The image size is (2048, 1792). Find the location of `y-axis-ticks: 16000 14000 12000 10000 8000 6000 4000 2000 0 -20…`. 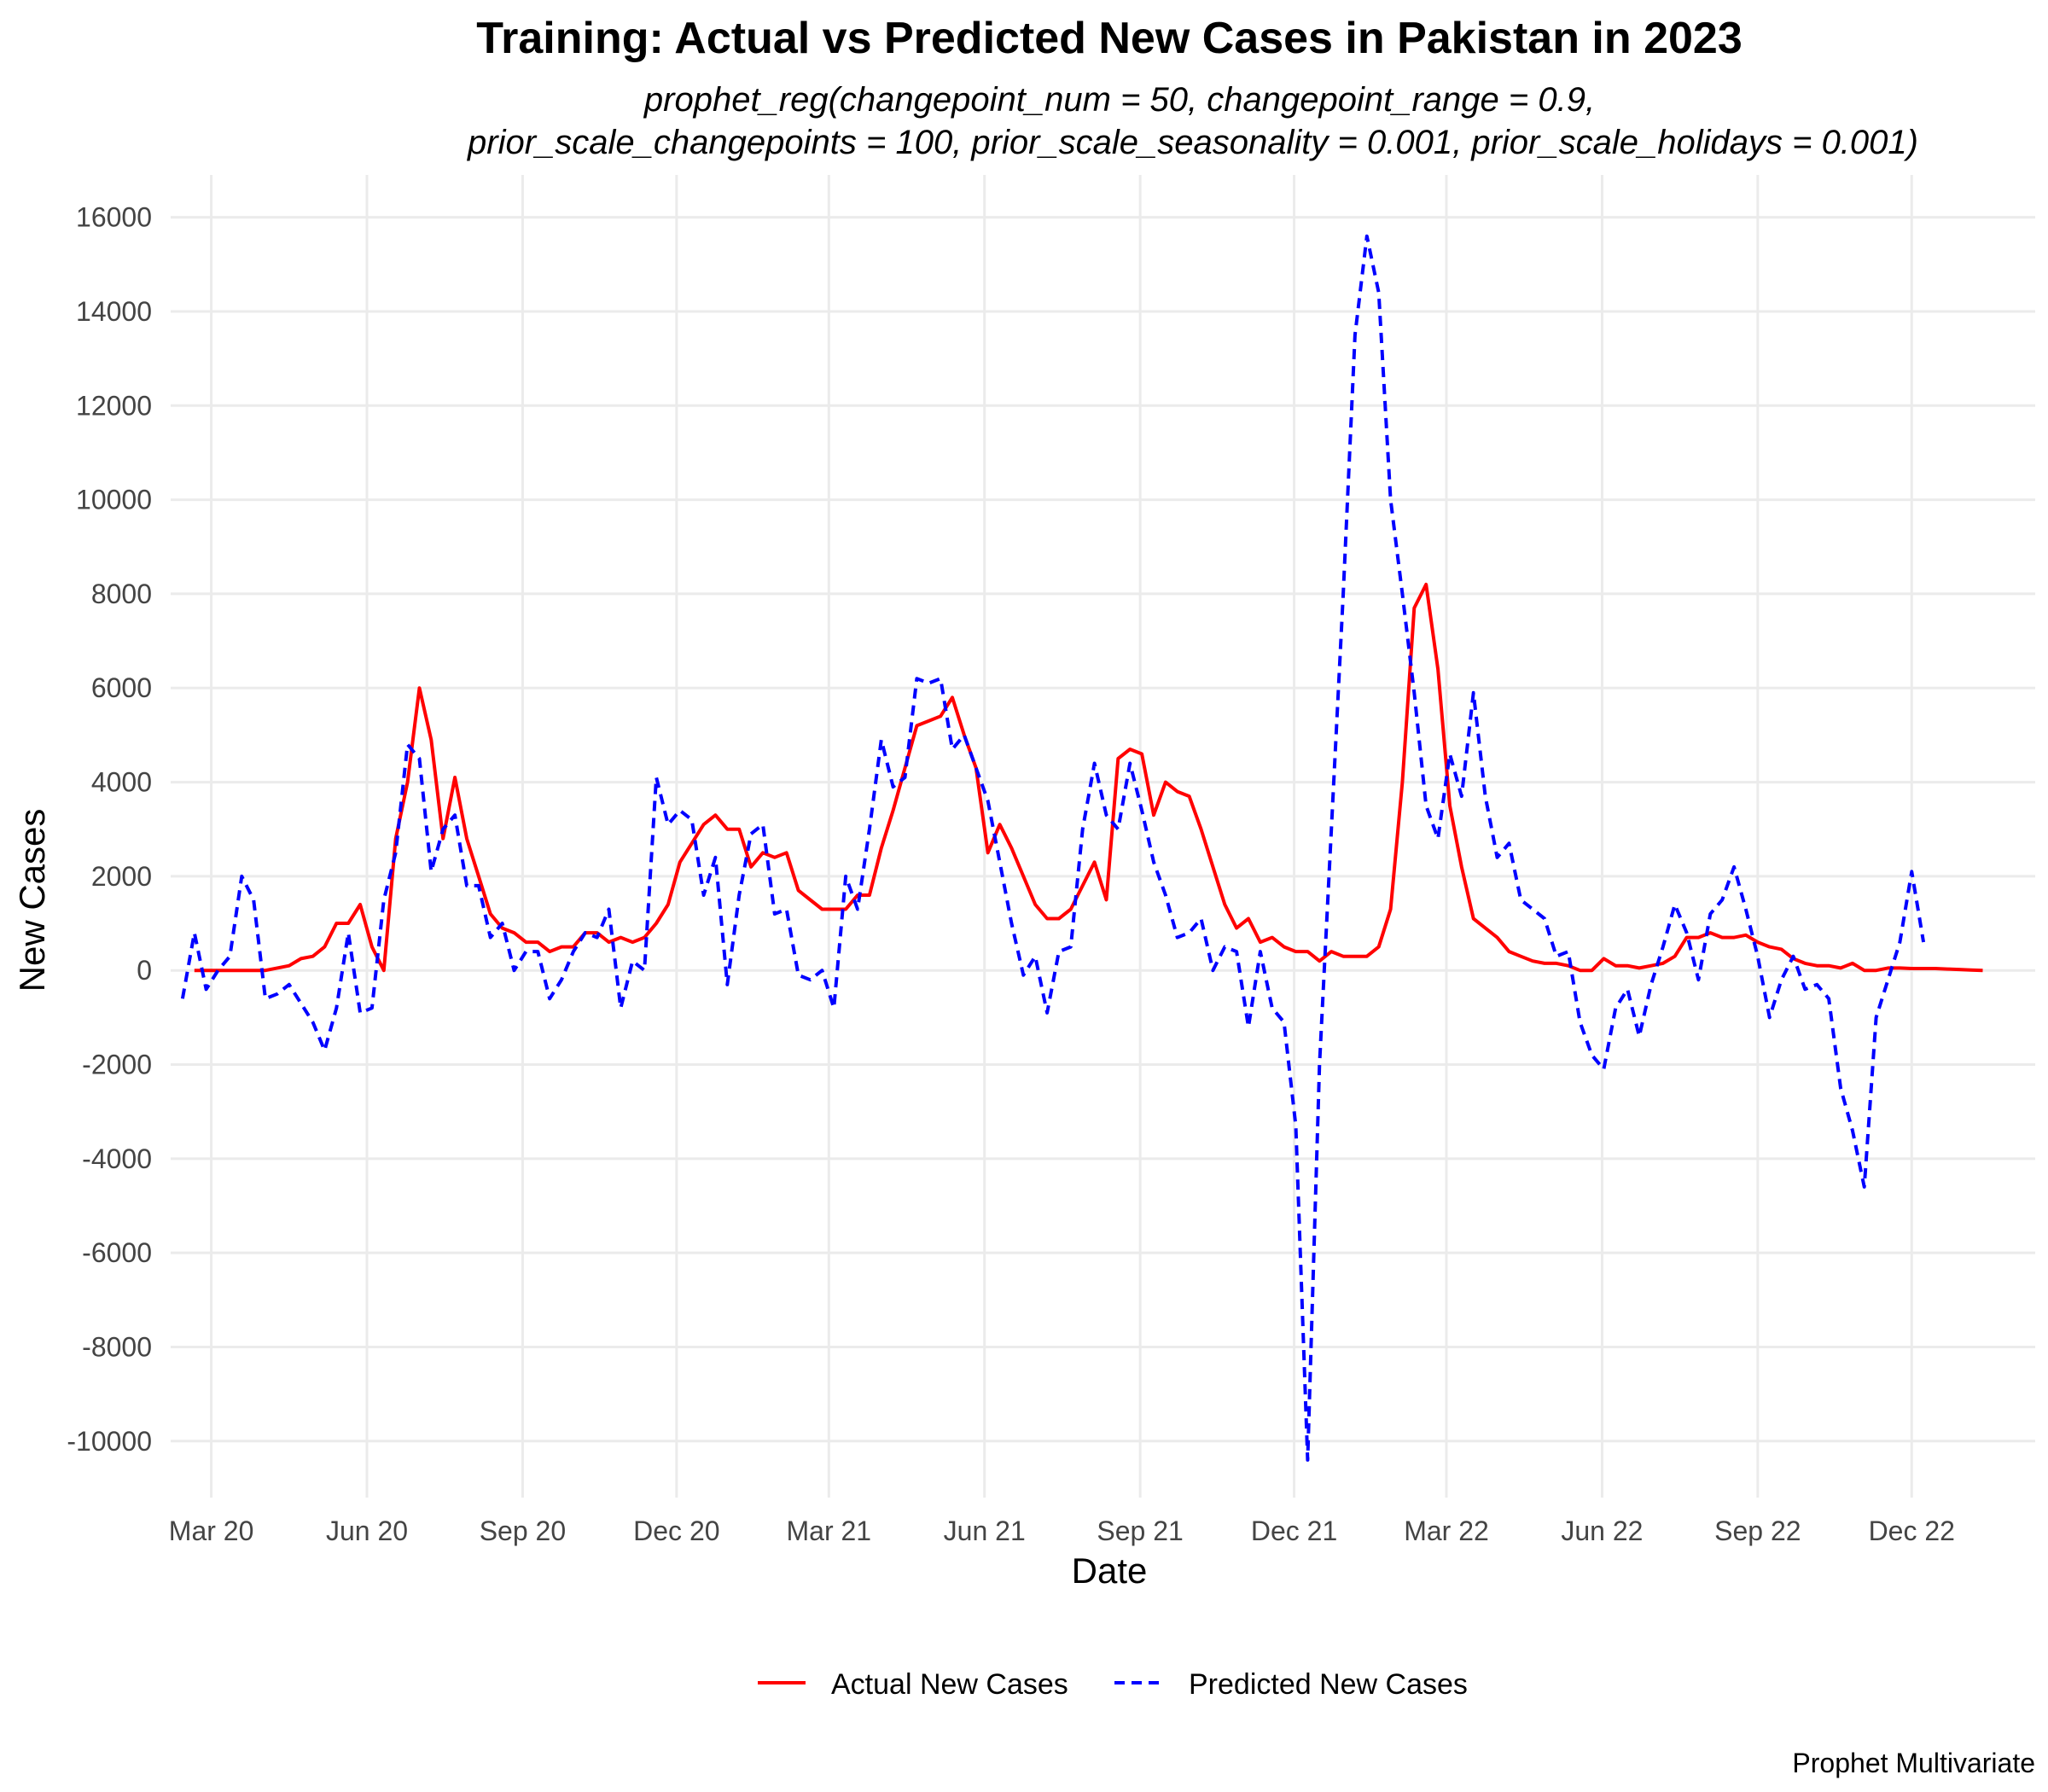

y-axis-ticks: 16000 14000 12000 10000 8000 6000 4000 2000 0 -20… is located at coordinates (109, 829).